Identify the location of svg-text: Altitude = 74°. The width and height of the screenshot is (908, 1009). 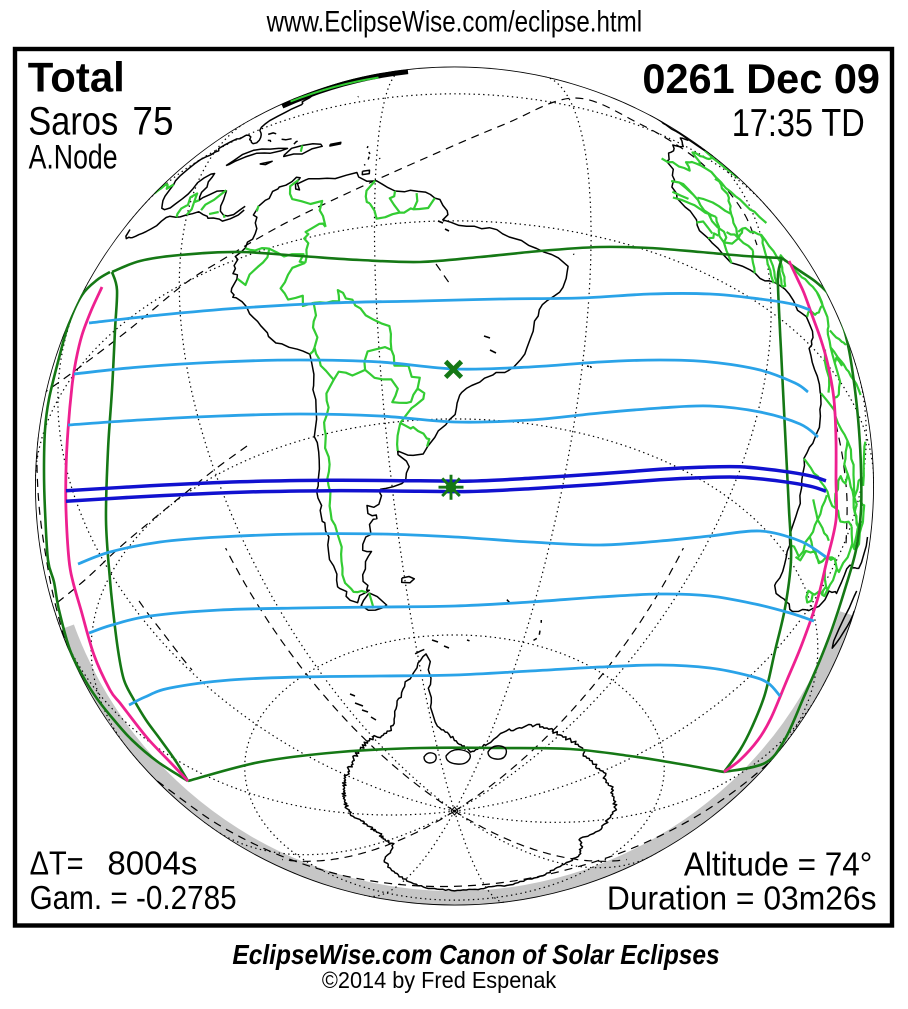
(778, 863).